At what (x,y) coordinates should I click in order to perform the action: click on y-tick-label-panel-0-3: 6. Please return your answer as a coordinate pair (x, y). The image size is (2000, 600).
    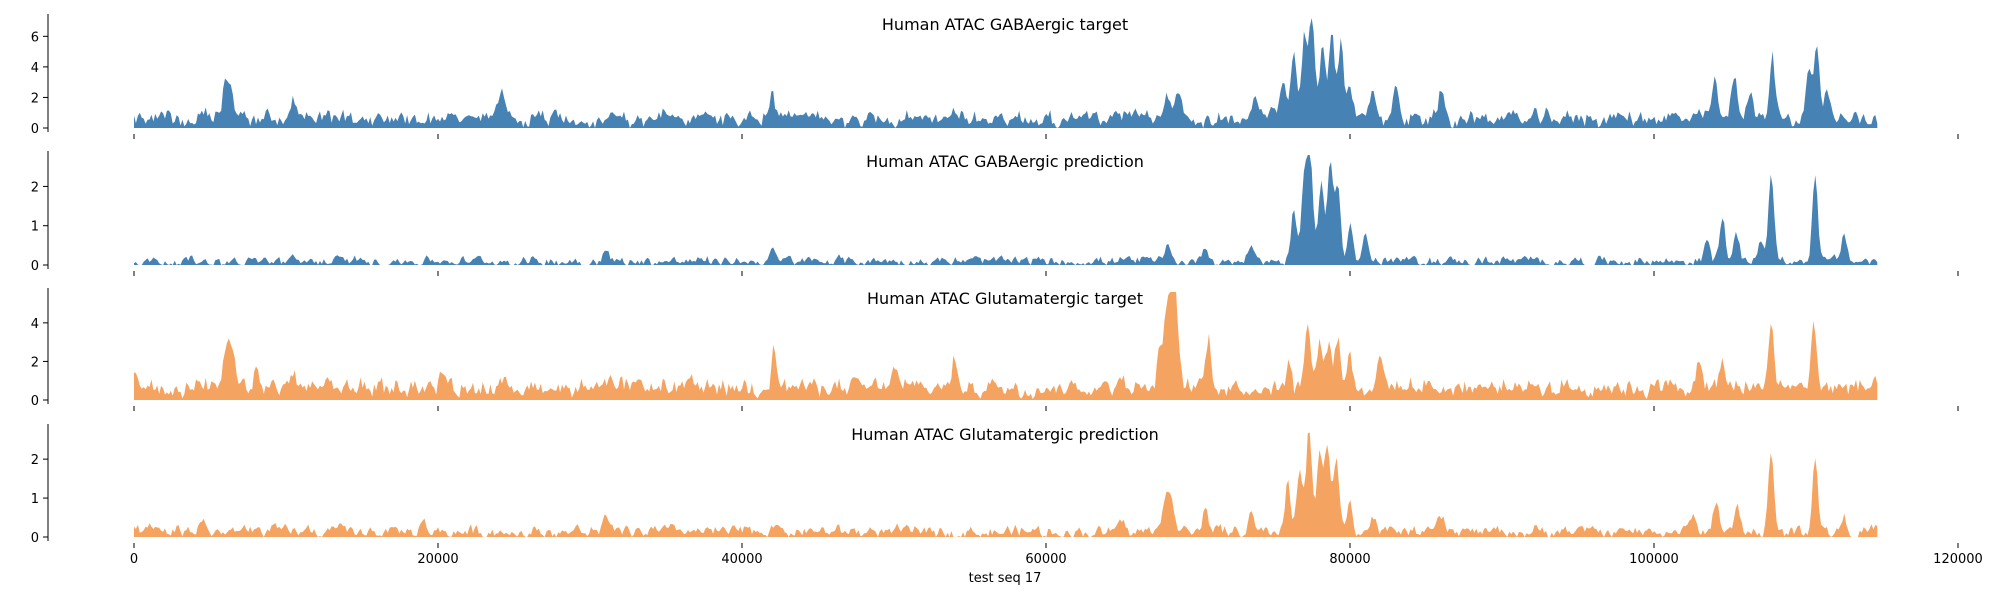
    Looking at the image, I should click on (35, 37).